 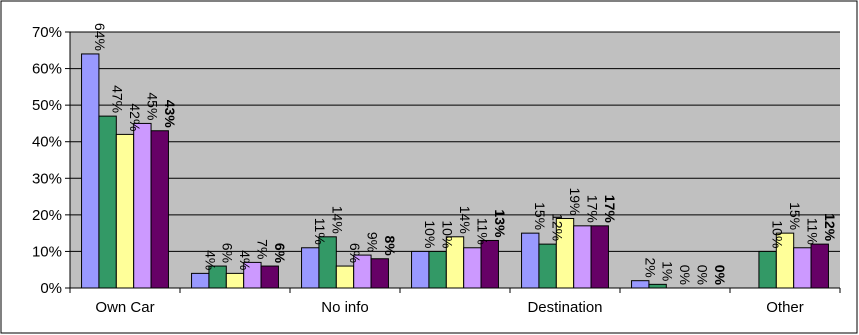 I want to click on x-axis: Own Car No info Destination Other, so click(x=455, y=301).